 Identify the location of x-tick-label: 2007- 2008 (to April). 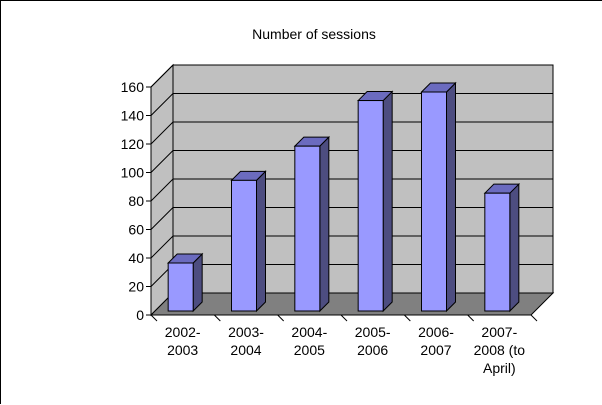
(500, 350).